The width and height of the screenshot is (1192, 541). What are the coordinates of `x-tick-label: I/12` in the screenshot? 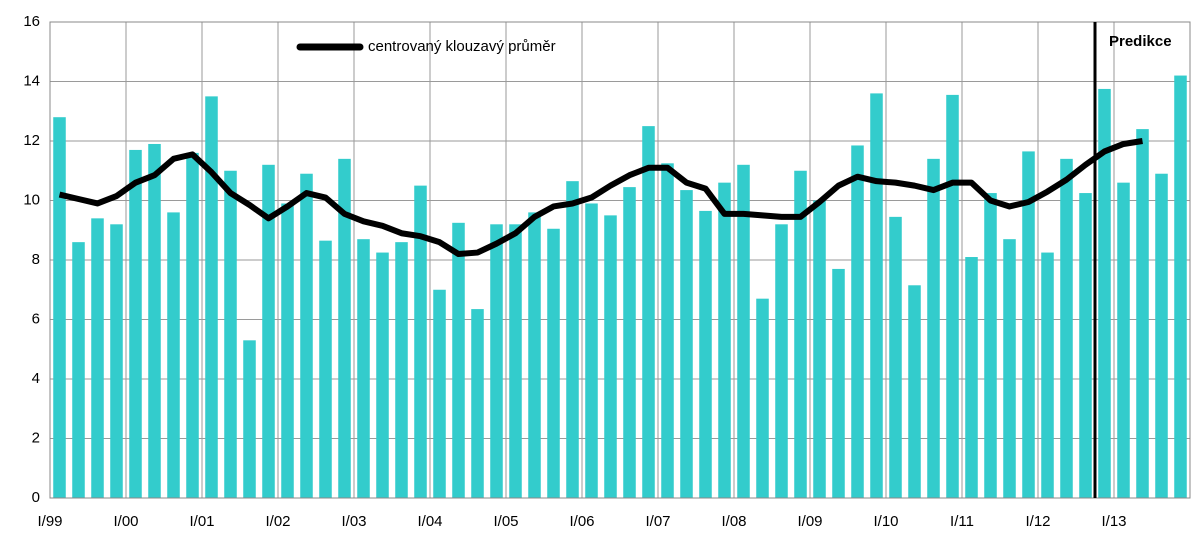 It's located at (1037, 521).